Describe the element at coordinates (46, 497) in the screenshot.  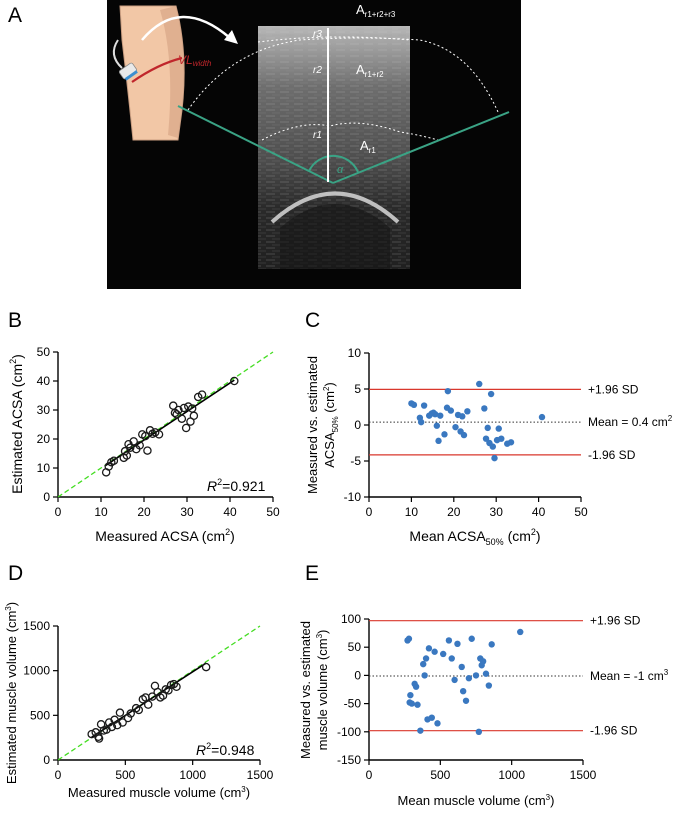
I see `chart-b-y-tick-label: 0` at that location.